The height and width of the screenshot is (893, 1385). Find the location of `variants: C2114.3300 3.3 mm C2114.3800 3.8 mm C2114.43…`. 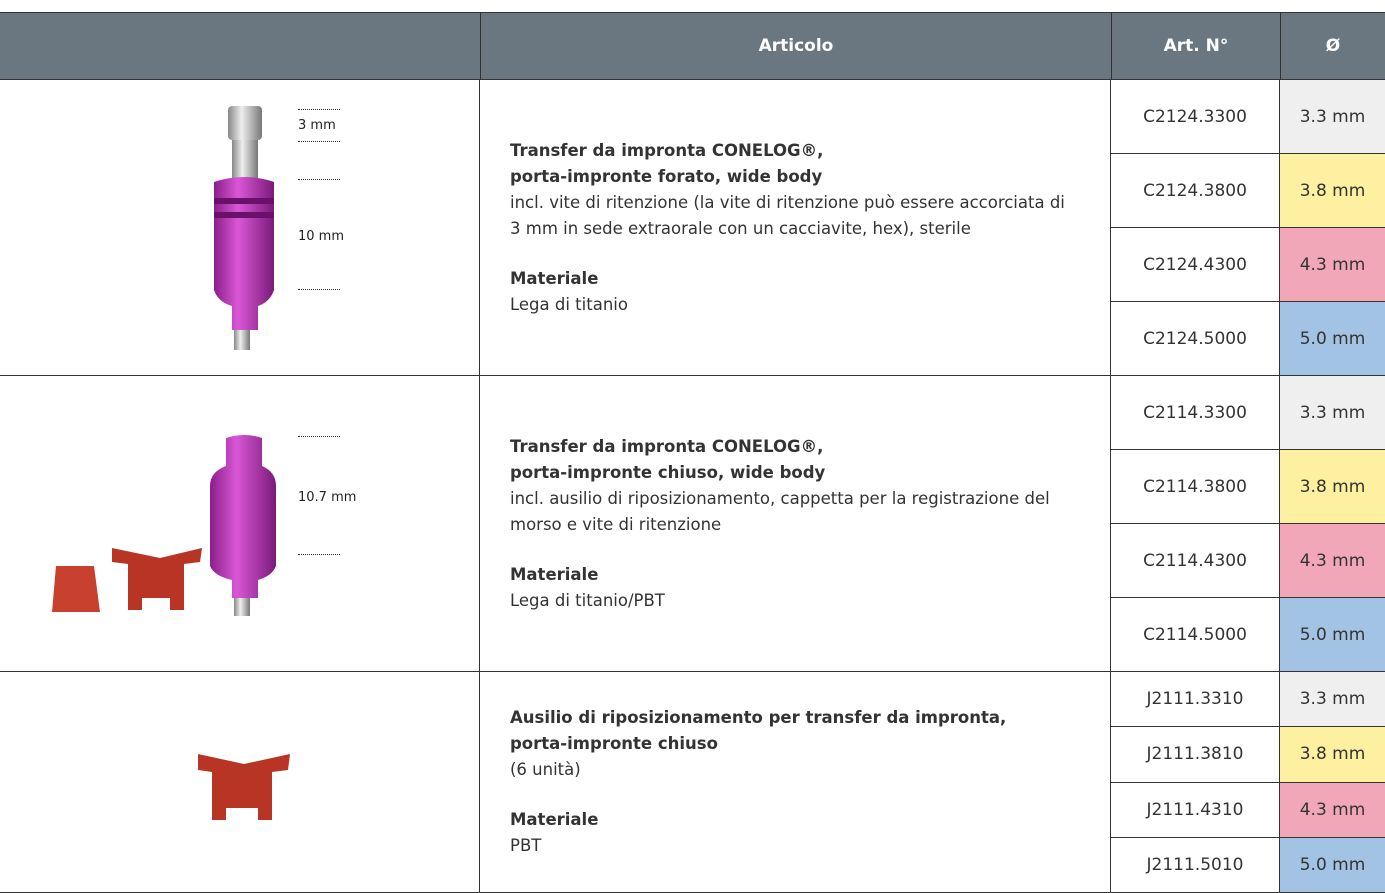

variants: C2114.3300 3.3 mm C2114.3800 3.8 mm C2114.43… is located at coordinates (1248, 523).